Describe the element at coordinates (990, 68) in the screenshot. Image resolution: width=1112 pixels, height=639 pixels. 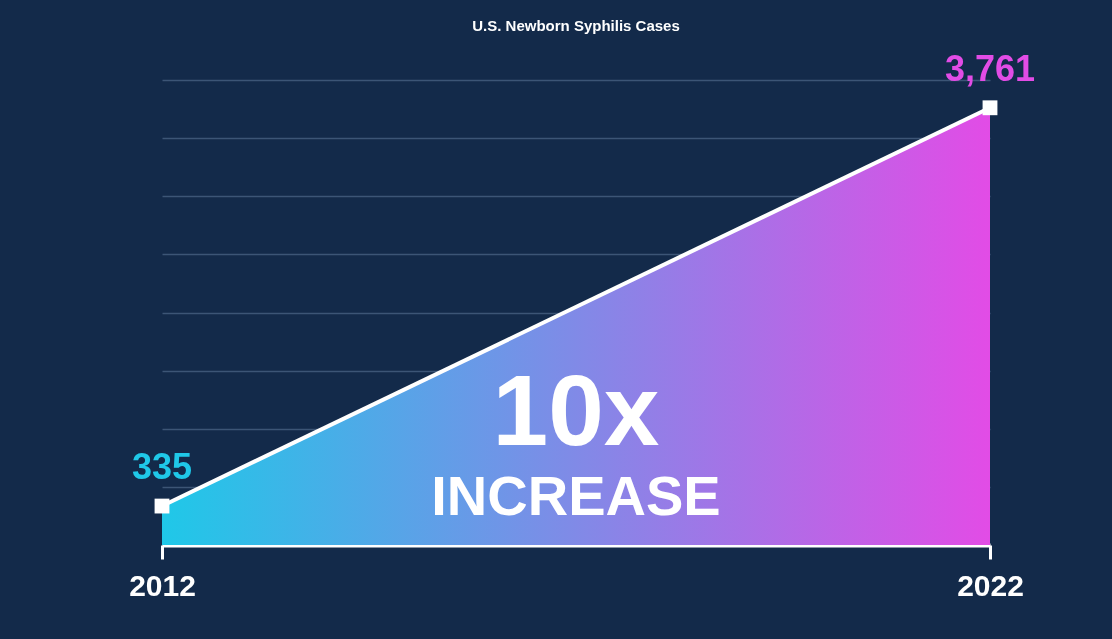
I see `data-label: 3,761` at that location.